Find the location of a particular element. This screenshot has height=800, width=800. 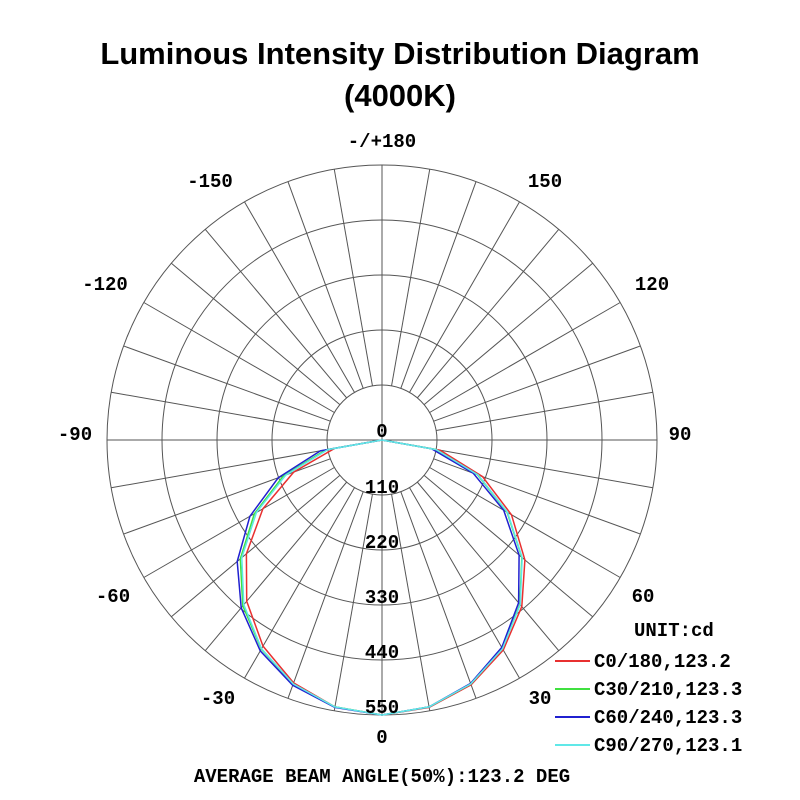

center-label: 0 is located at coordinates (381, 432).